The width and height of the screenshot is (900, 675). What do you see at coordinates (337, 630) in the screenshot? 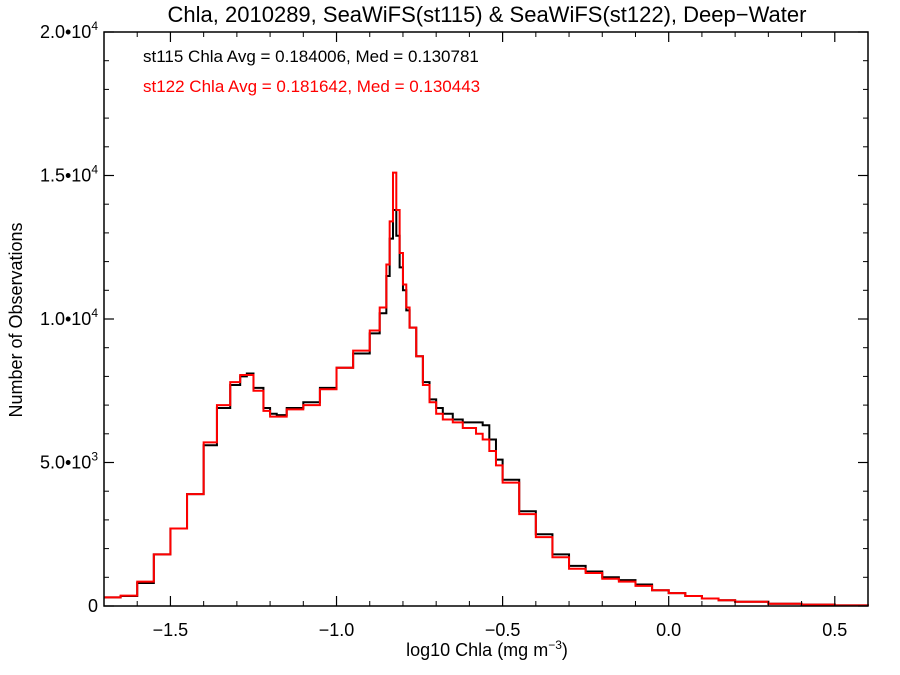
I see `x-tick-label: −1.0` at bounding box center [337, 630].